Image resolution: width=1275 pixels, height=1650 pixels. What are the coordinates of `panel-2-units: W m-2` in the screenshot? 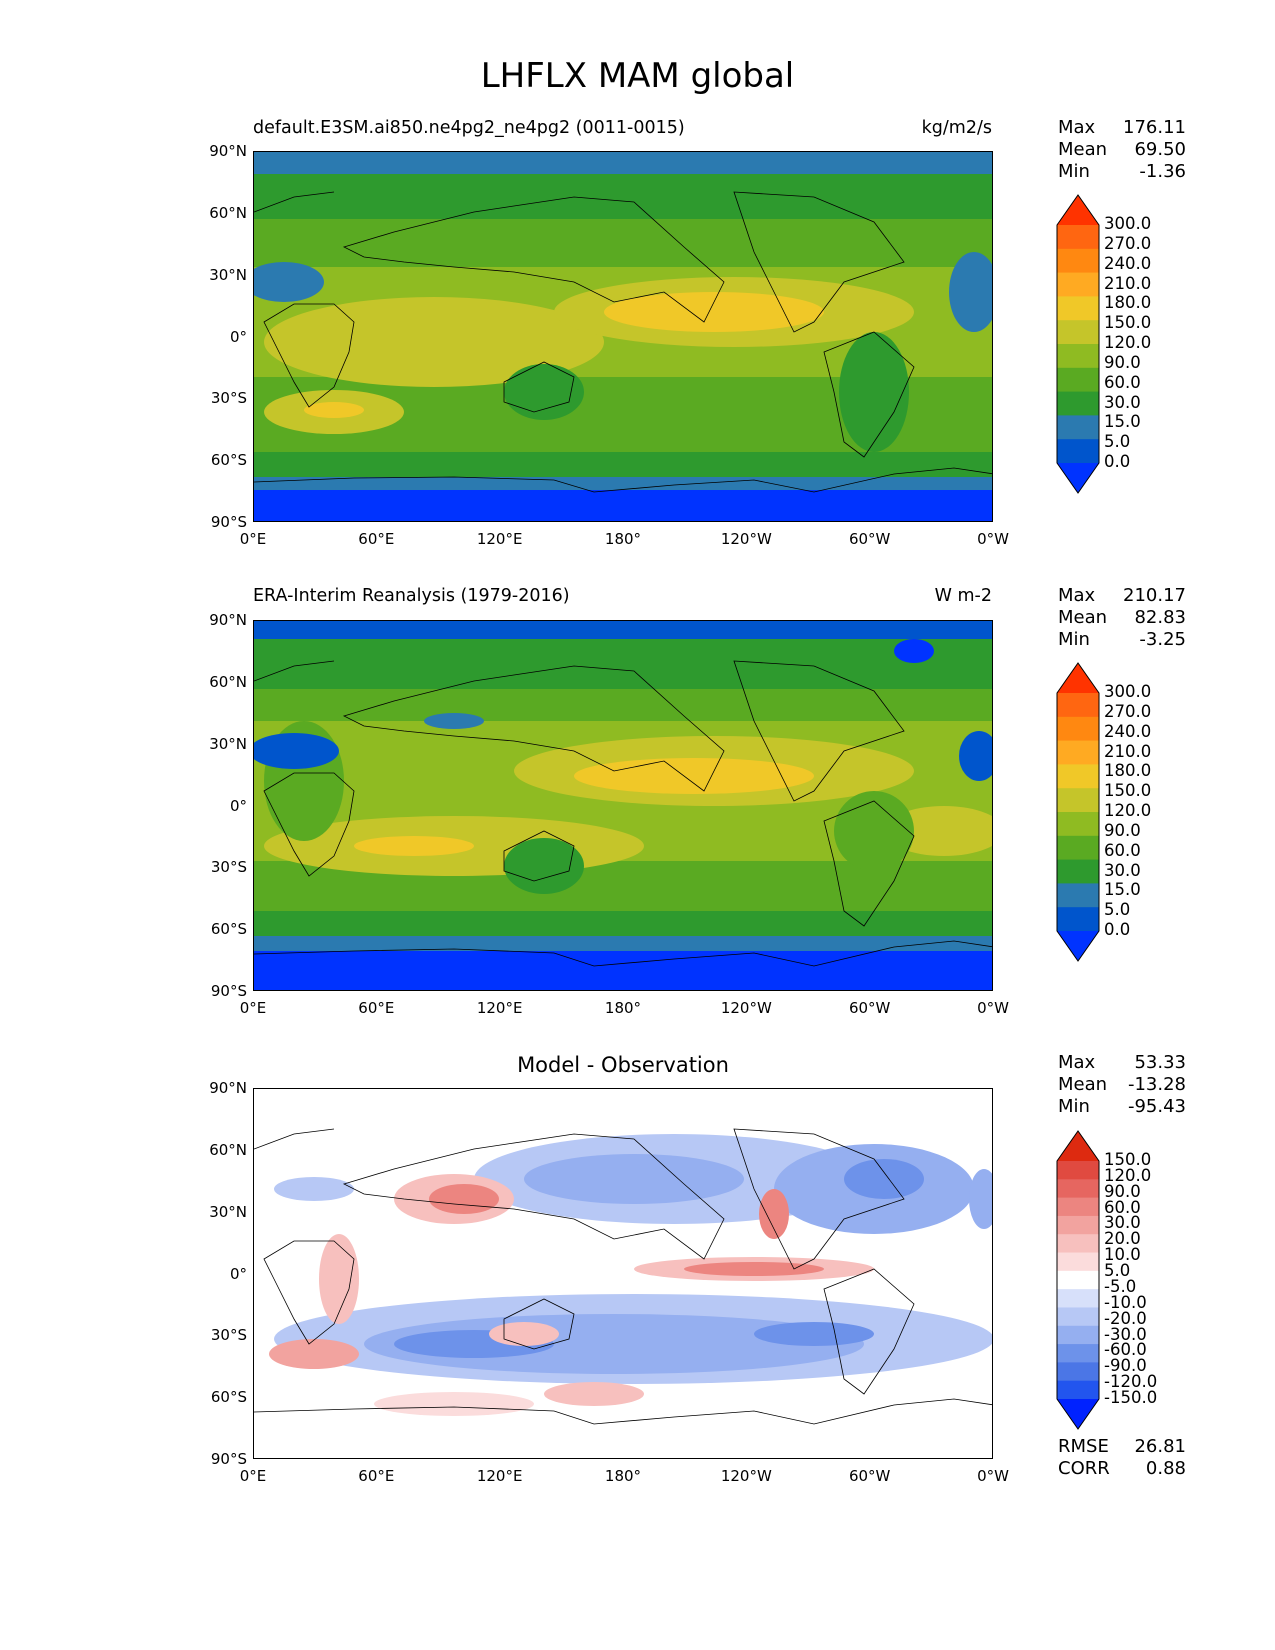 It's located at (963, 596).